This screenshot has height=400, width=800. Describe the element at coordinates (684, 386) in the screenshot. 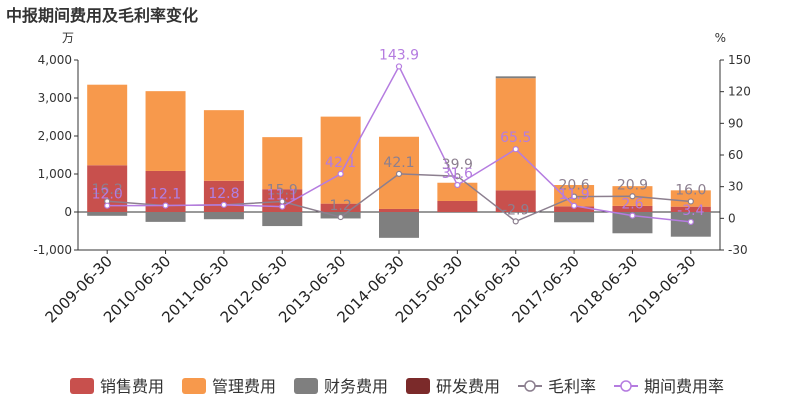

I see `legend-label: 期间费用率` at that location.